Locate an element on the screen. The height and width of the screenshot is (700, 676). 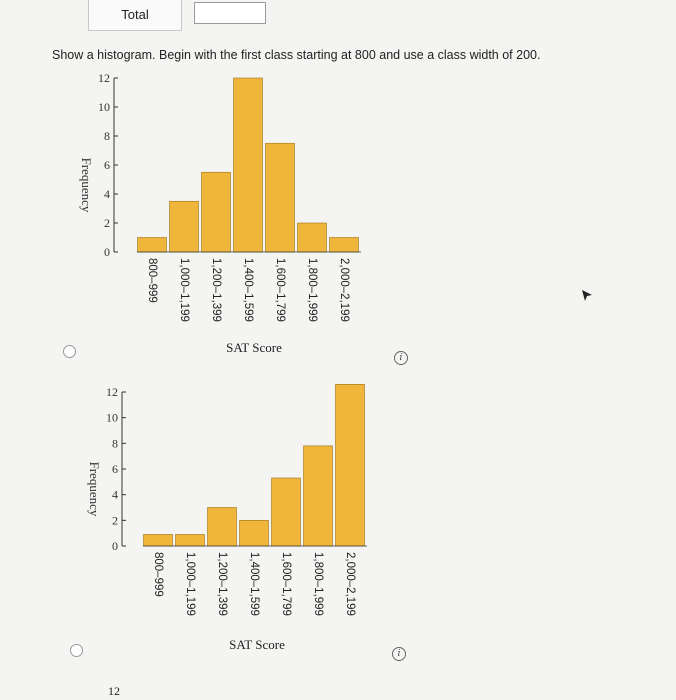
option-b-radio is located at coordinates (76, 650).